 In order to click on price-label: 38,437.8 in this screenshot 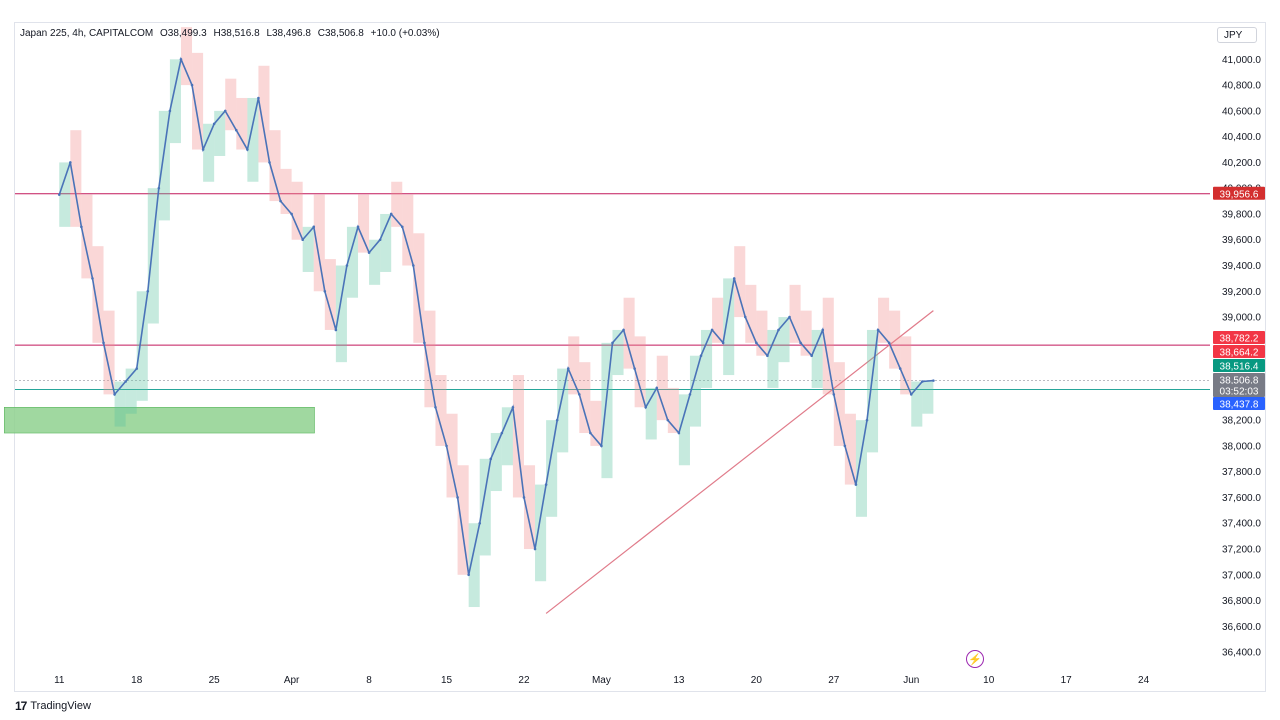, I will do `click(1239, 405)`.